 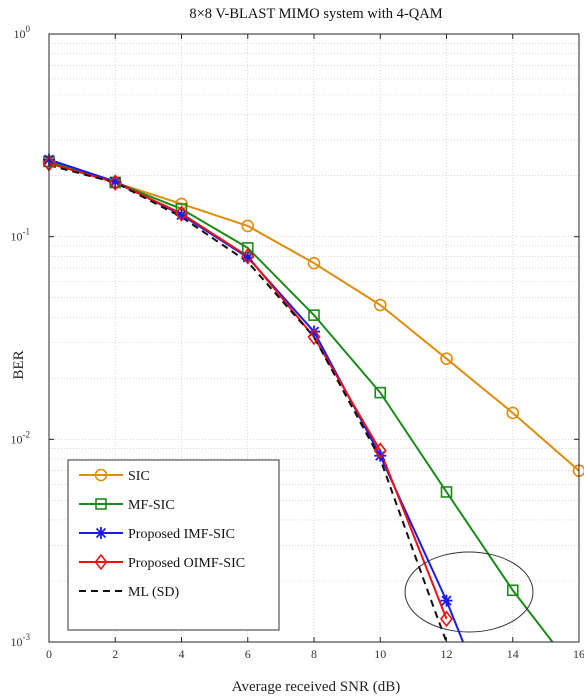 What do you see at coordinates (316, 687) in the screenshot?
I see `x-axis-title: Average received SNR (dB)` at bounding box center [316, 687].